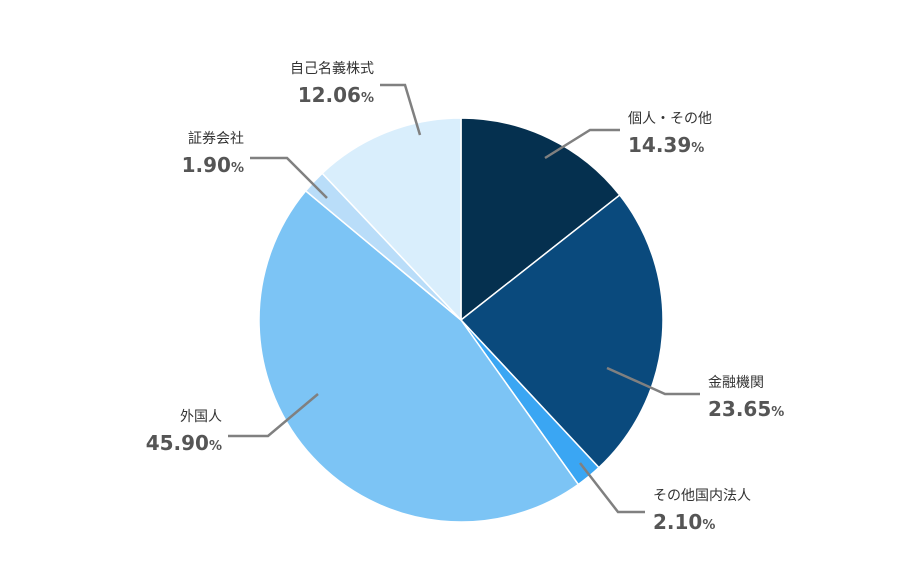  Describe the element at coordinates (213, 165) in the screenshot. I see `slice-value-5: 1.90%` at that location.